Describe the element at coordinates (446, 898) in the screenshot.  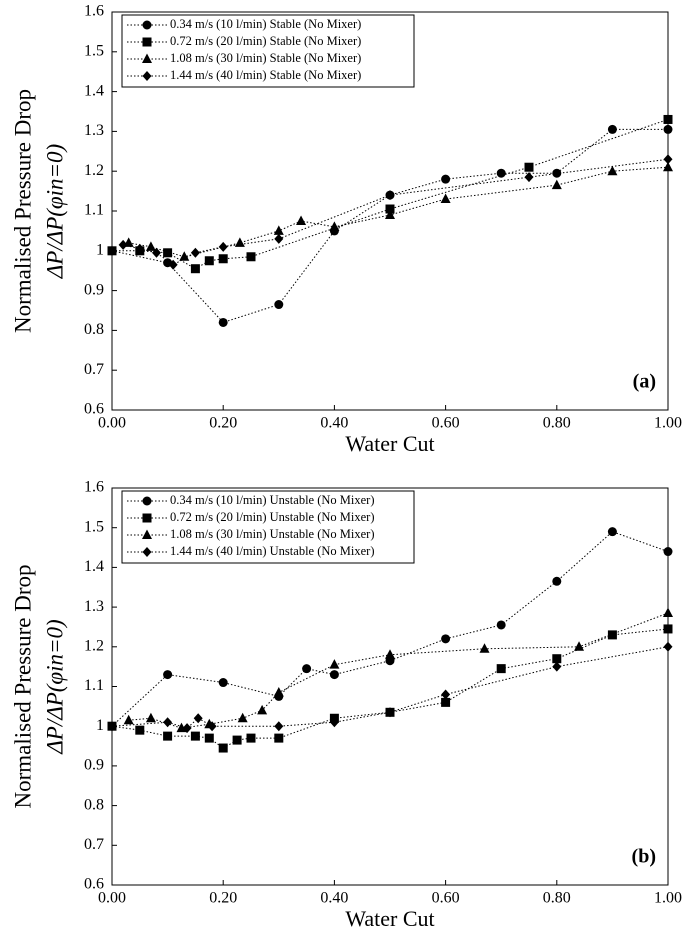
I see `x-tick-label: 0.60` at that location.